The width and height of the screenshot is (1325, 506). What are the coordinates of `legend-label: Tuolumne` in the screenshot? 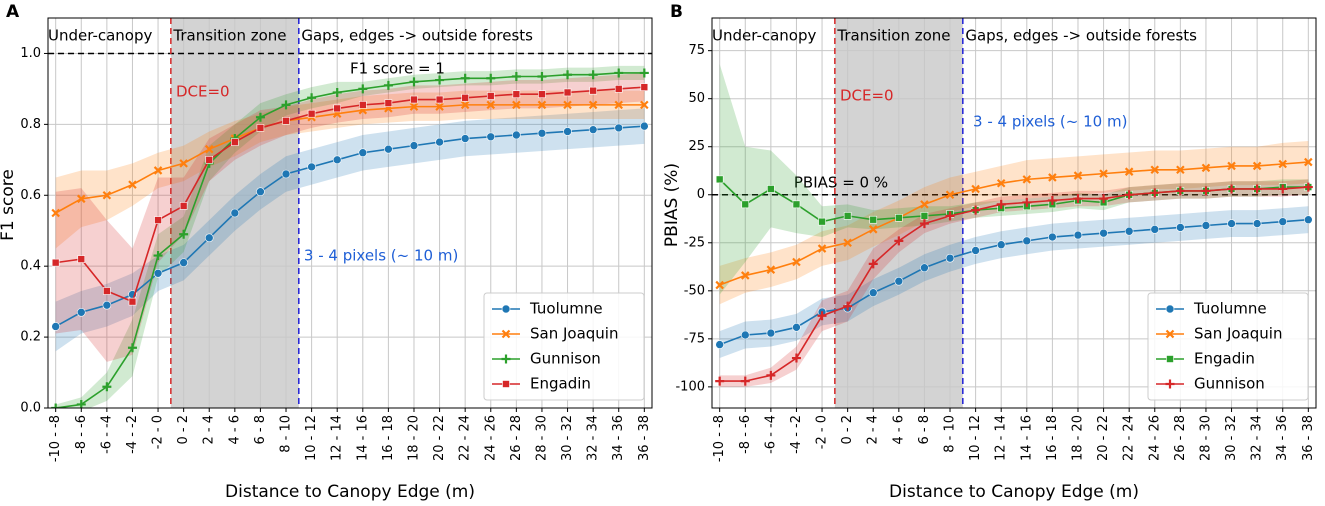 It's located at (566, 309).